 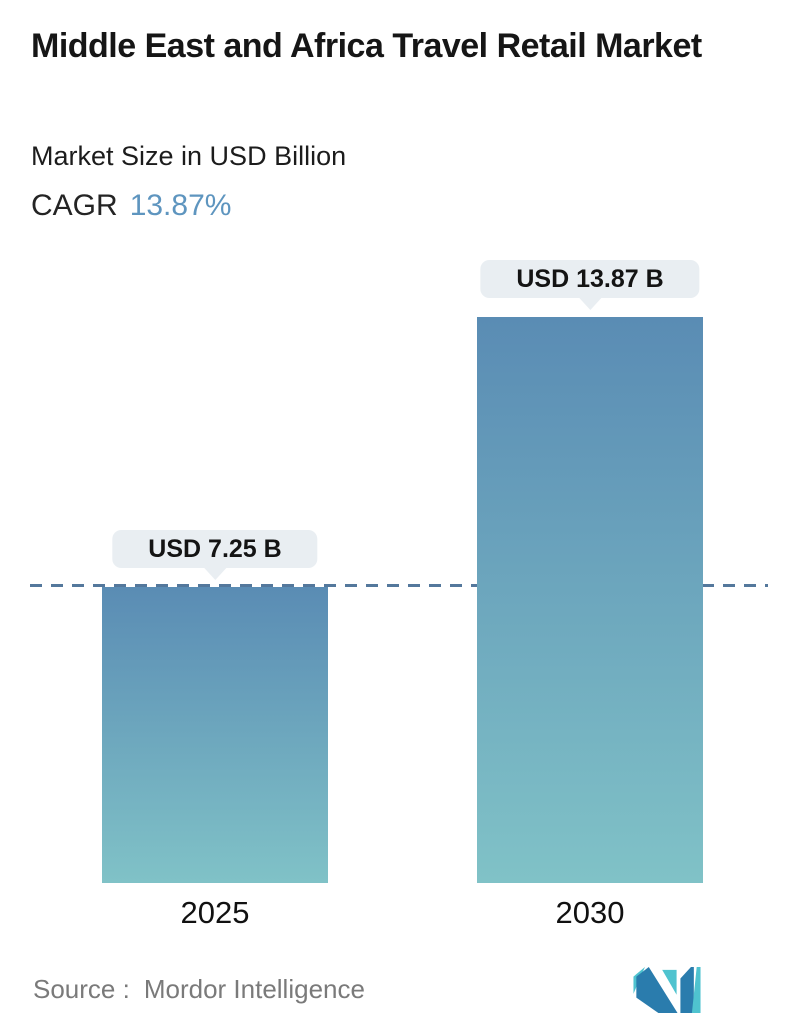 What do you see at coordinates (667, 990) in the screenshot?
I see `mordor-intelligence-logo` at bounding box center [667, 990].